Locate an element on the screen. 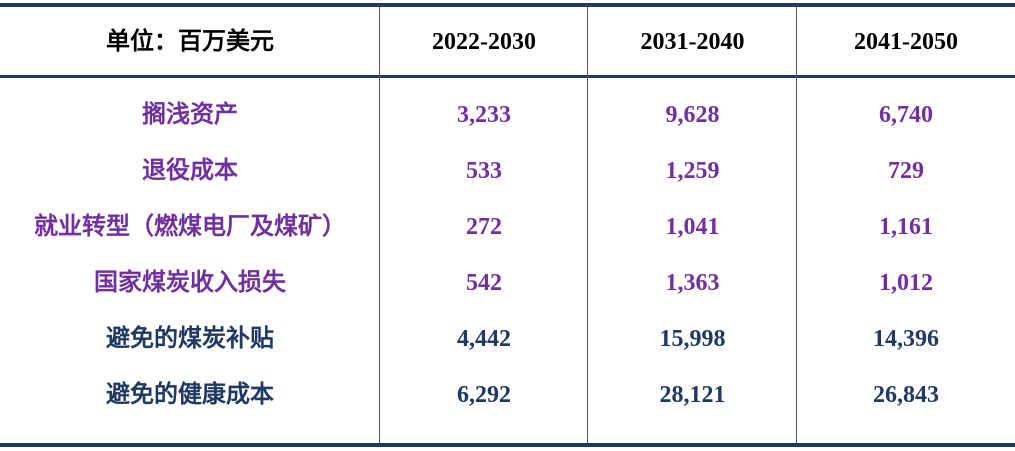 The image size is (1015, 451). table-cell: 272 is located at coordinates (484, 227).